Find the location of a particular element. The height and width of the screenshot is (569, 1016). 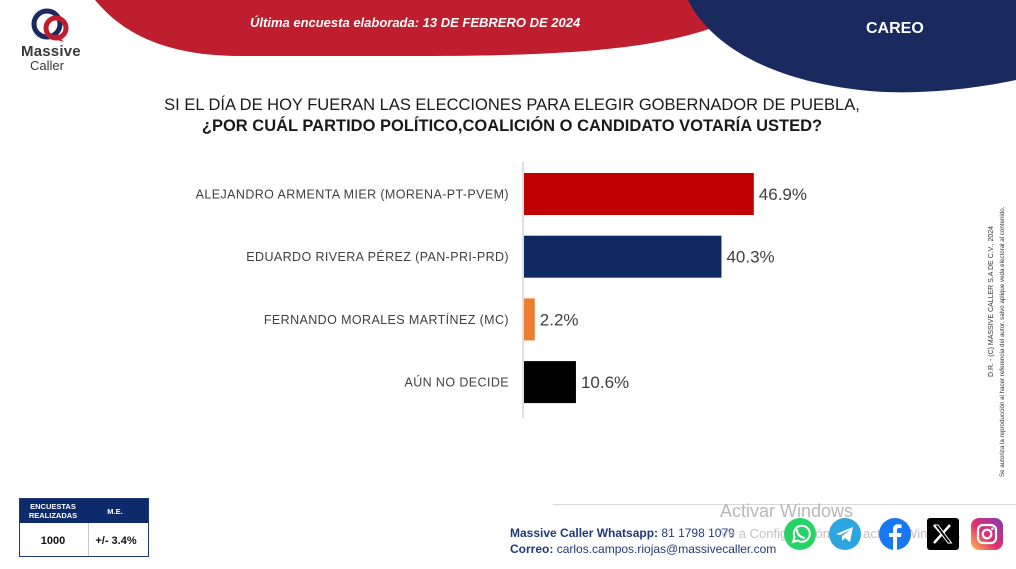

whatsapp-number: 81 1798 1079 is located at coordinates (698, 533).